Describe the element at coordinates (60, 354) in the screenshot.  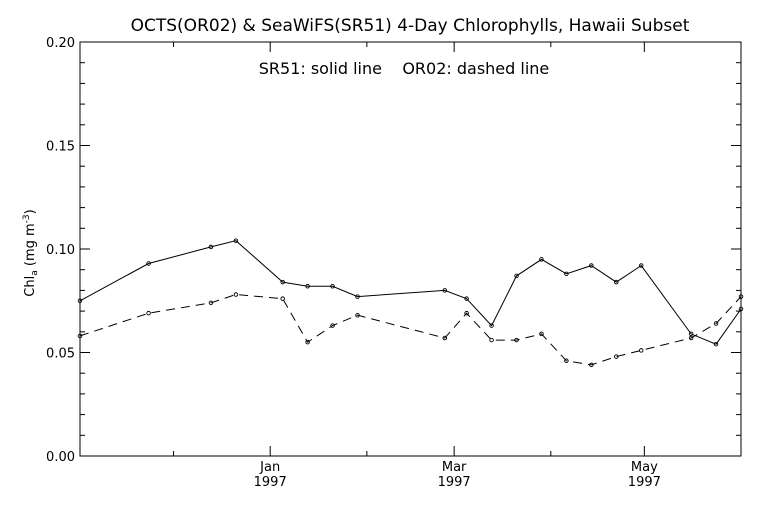
I see `y-tick-label: 0.05` at that location.